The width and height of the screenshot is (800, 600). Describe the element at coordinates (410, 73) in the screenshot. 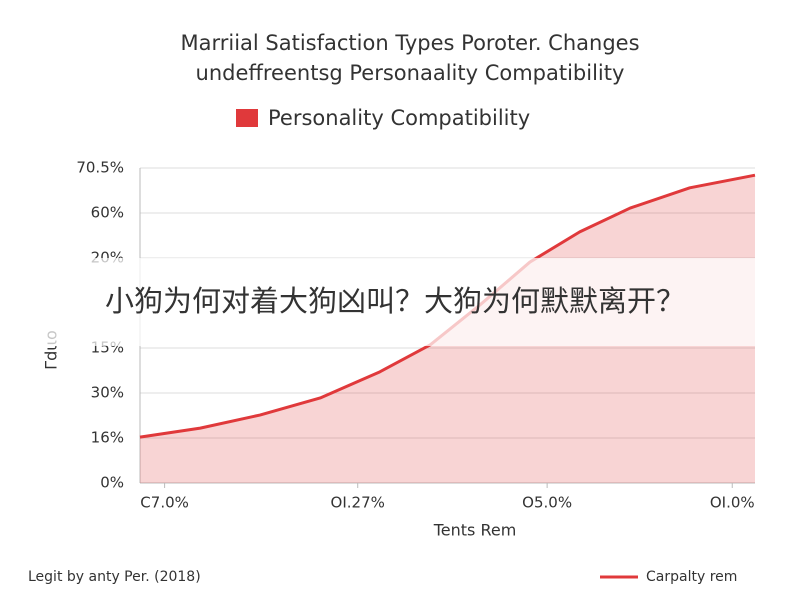

I see `chart-title: undeffreentsg Personaality Compatibility` at that location.